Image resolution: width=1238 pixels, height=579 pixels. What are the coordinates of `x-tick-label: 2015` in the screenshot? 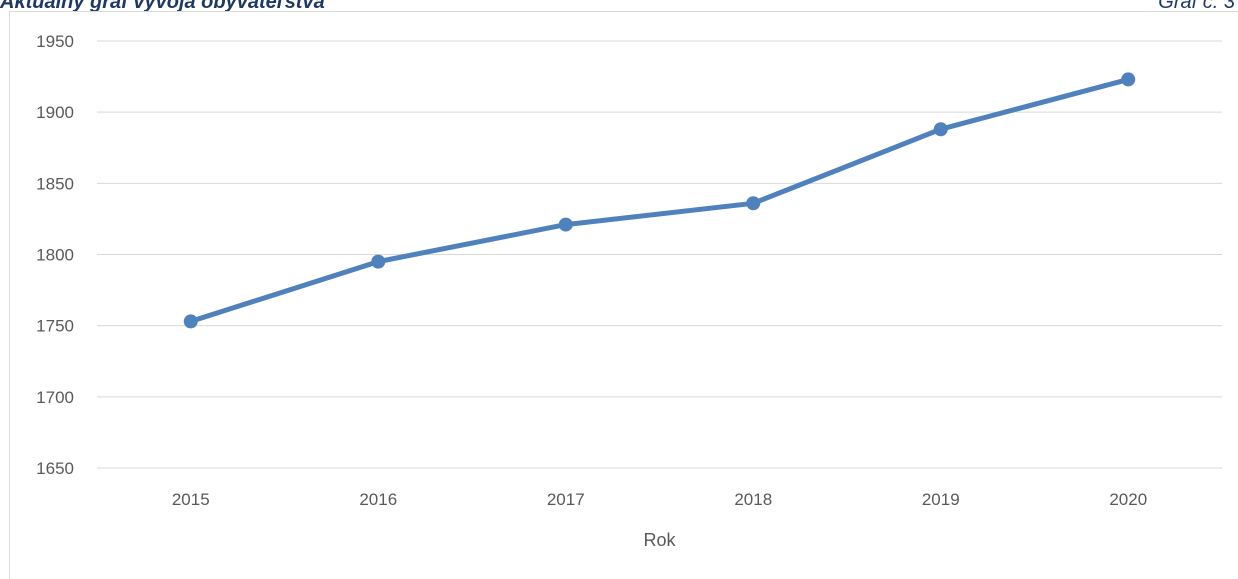 It's located at (191, 499).